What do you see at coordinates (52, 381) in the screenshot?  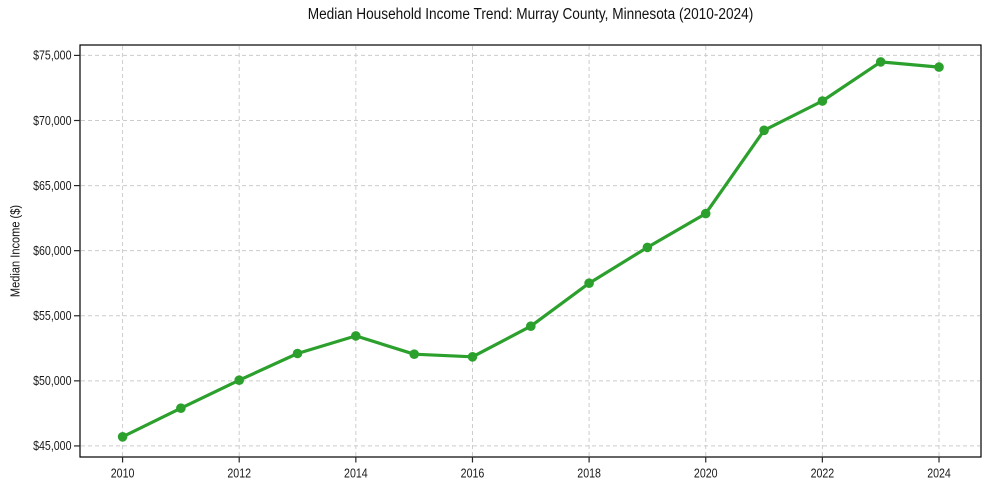 I see `y-tick-label: $50,000` at bounding box center [52, 381].